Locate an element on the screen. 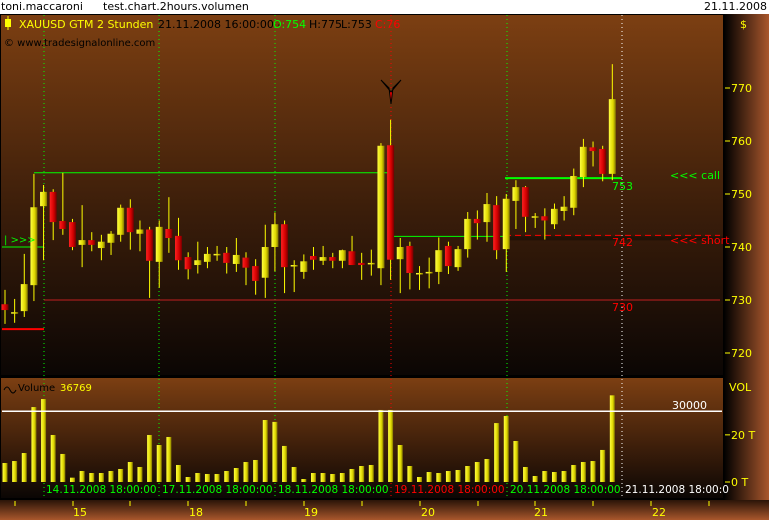 This screenshot has height=520, width=769. time-tick-label: 22 is located at coordinates (659, 512).